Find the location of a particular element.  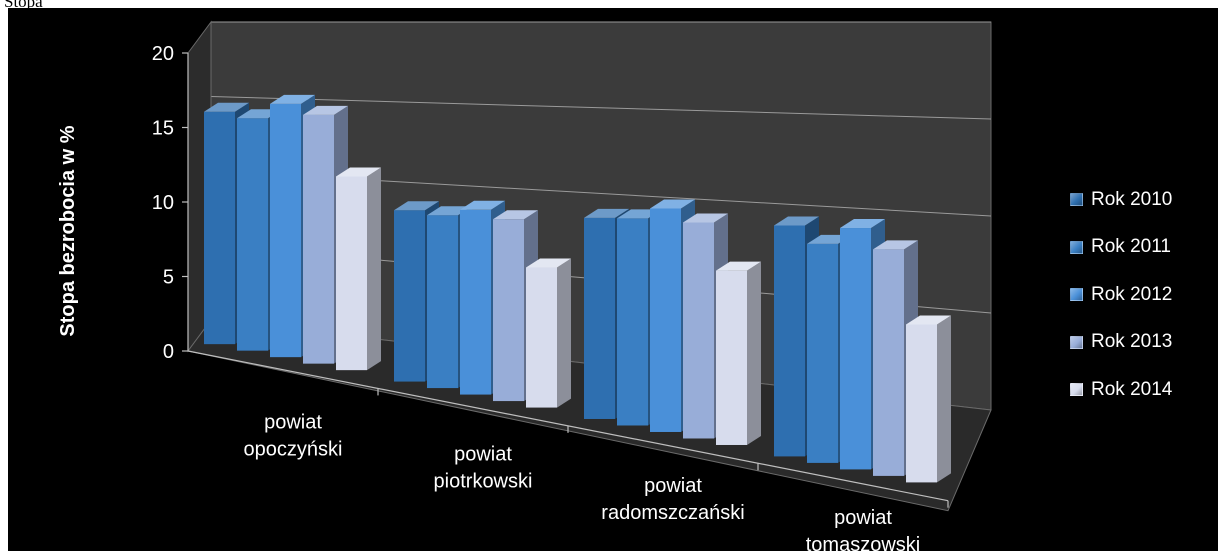

legend-item: Rok 2012 is located at coordinates (1121, 295).